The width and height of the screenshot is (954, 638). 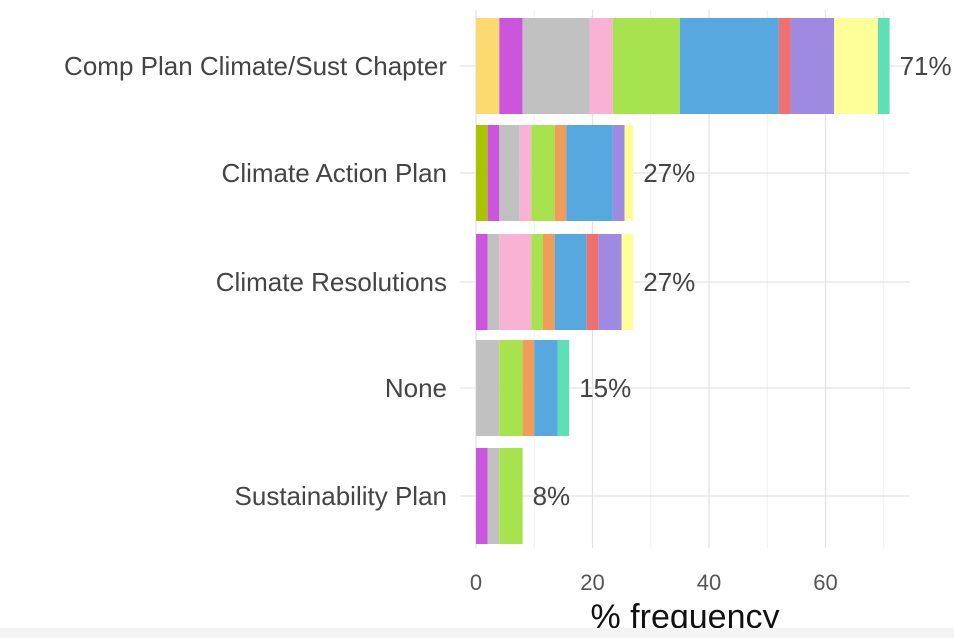 I want to click on value-label: 8%, so click(x=552, y=496).